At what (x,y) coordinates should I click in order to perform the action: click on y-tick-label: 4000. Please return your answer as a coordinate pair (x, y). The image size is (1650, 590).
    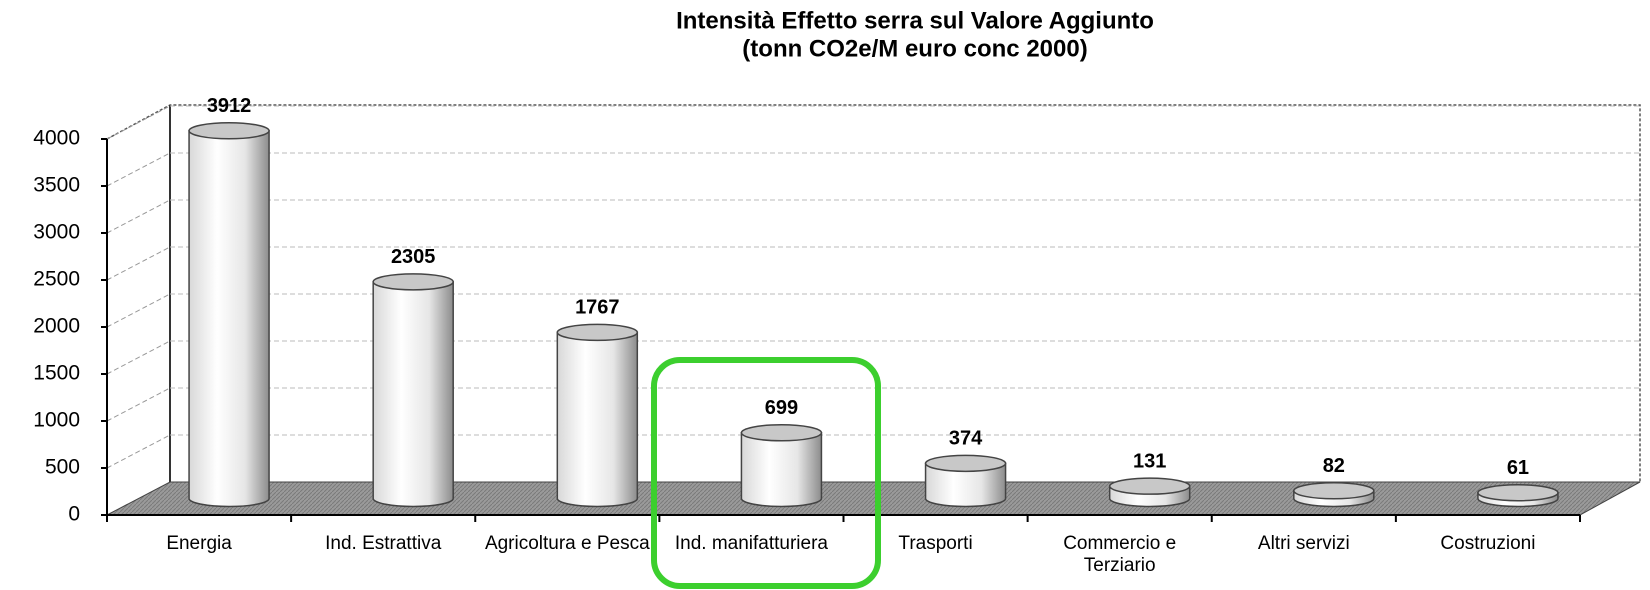
    Looking at the image, I should click on (56, 138).